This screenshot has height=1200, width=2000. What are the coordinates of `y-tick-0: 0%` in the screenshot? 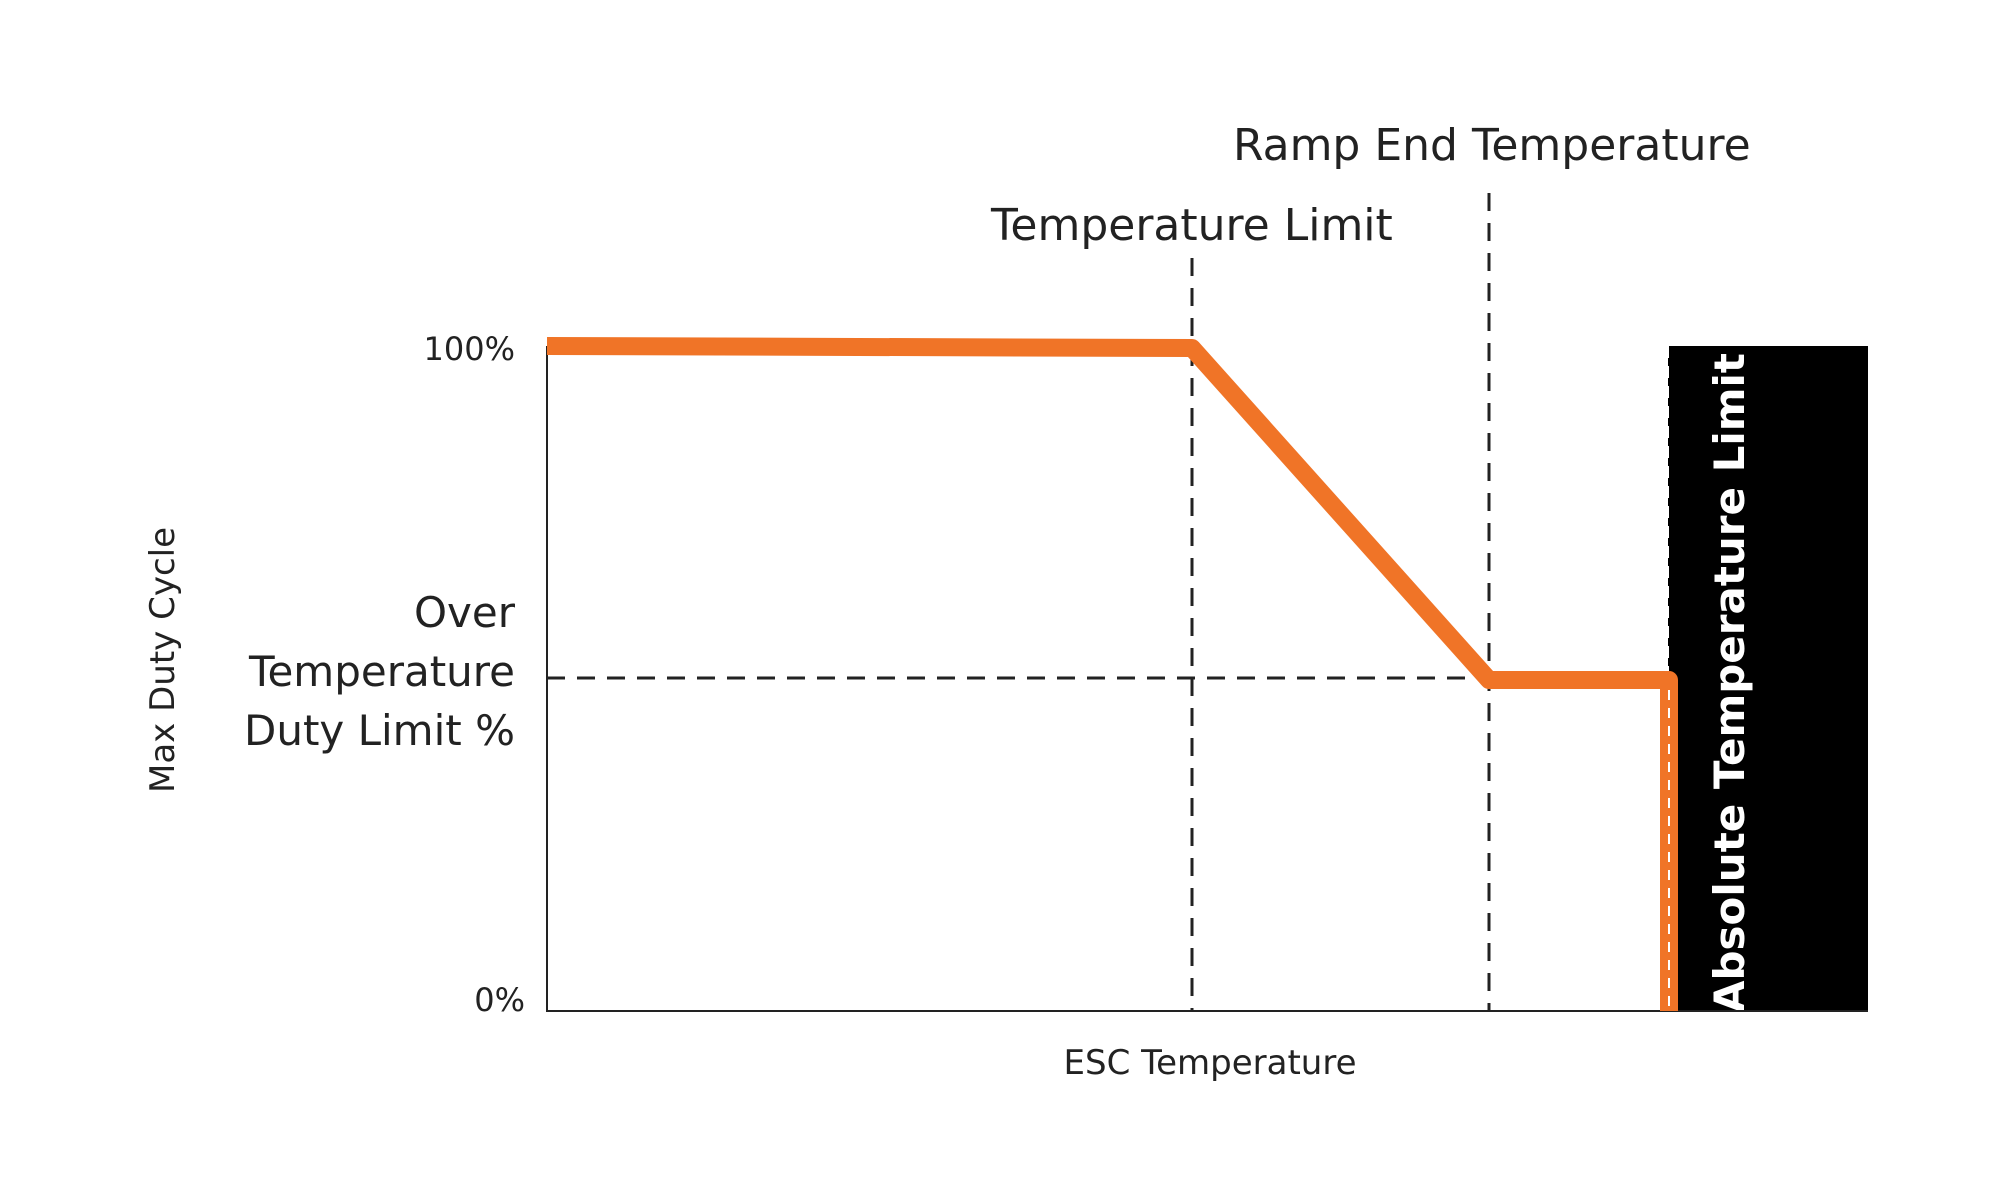 It's located at (499, 1000).